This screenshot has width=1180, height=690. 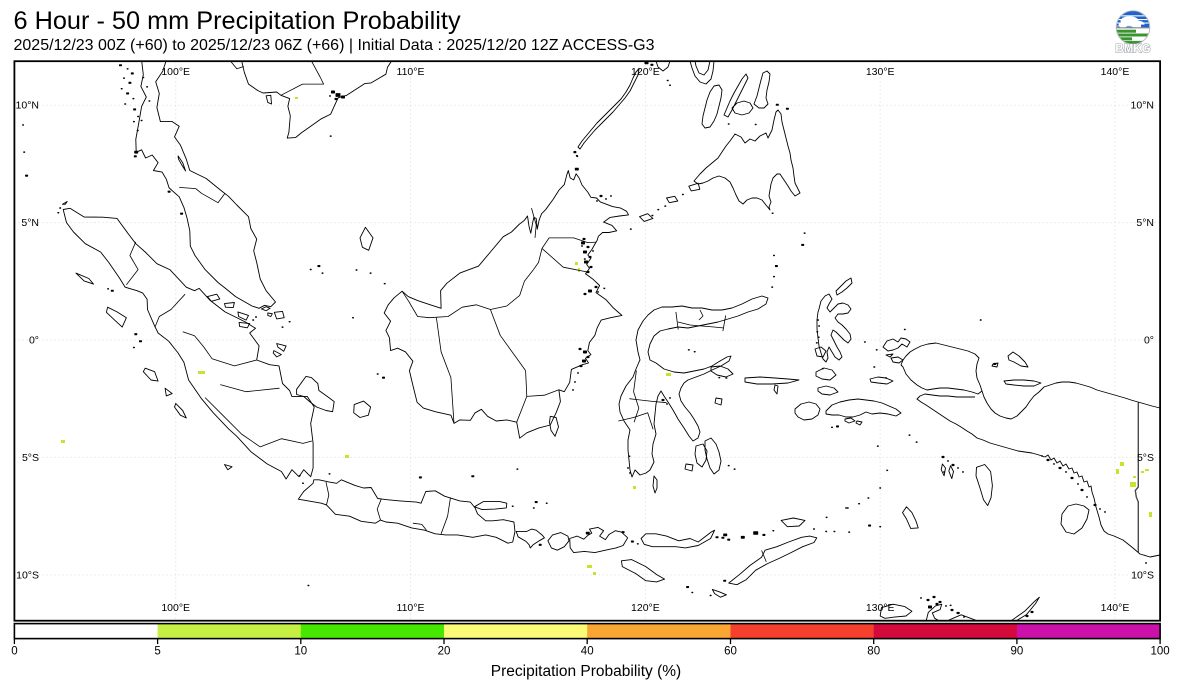 I want to click on svg-text:6 Hour - 50 mm Precipitation P: 6 Hour - 50 mm Precipitation Probability, so click(x=237, y=21).